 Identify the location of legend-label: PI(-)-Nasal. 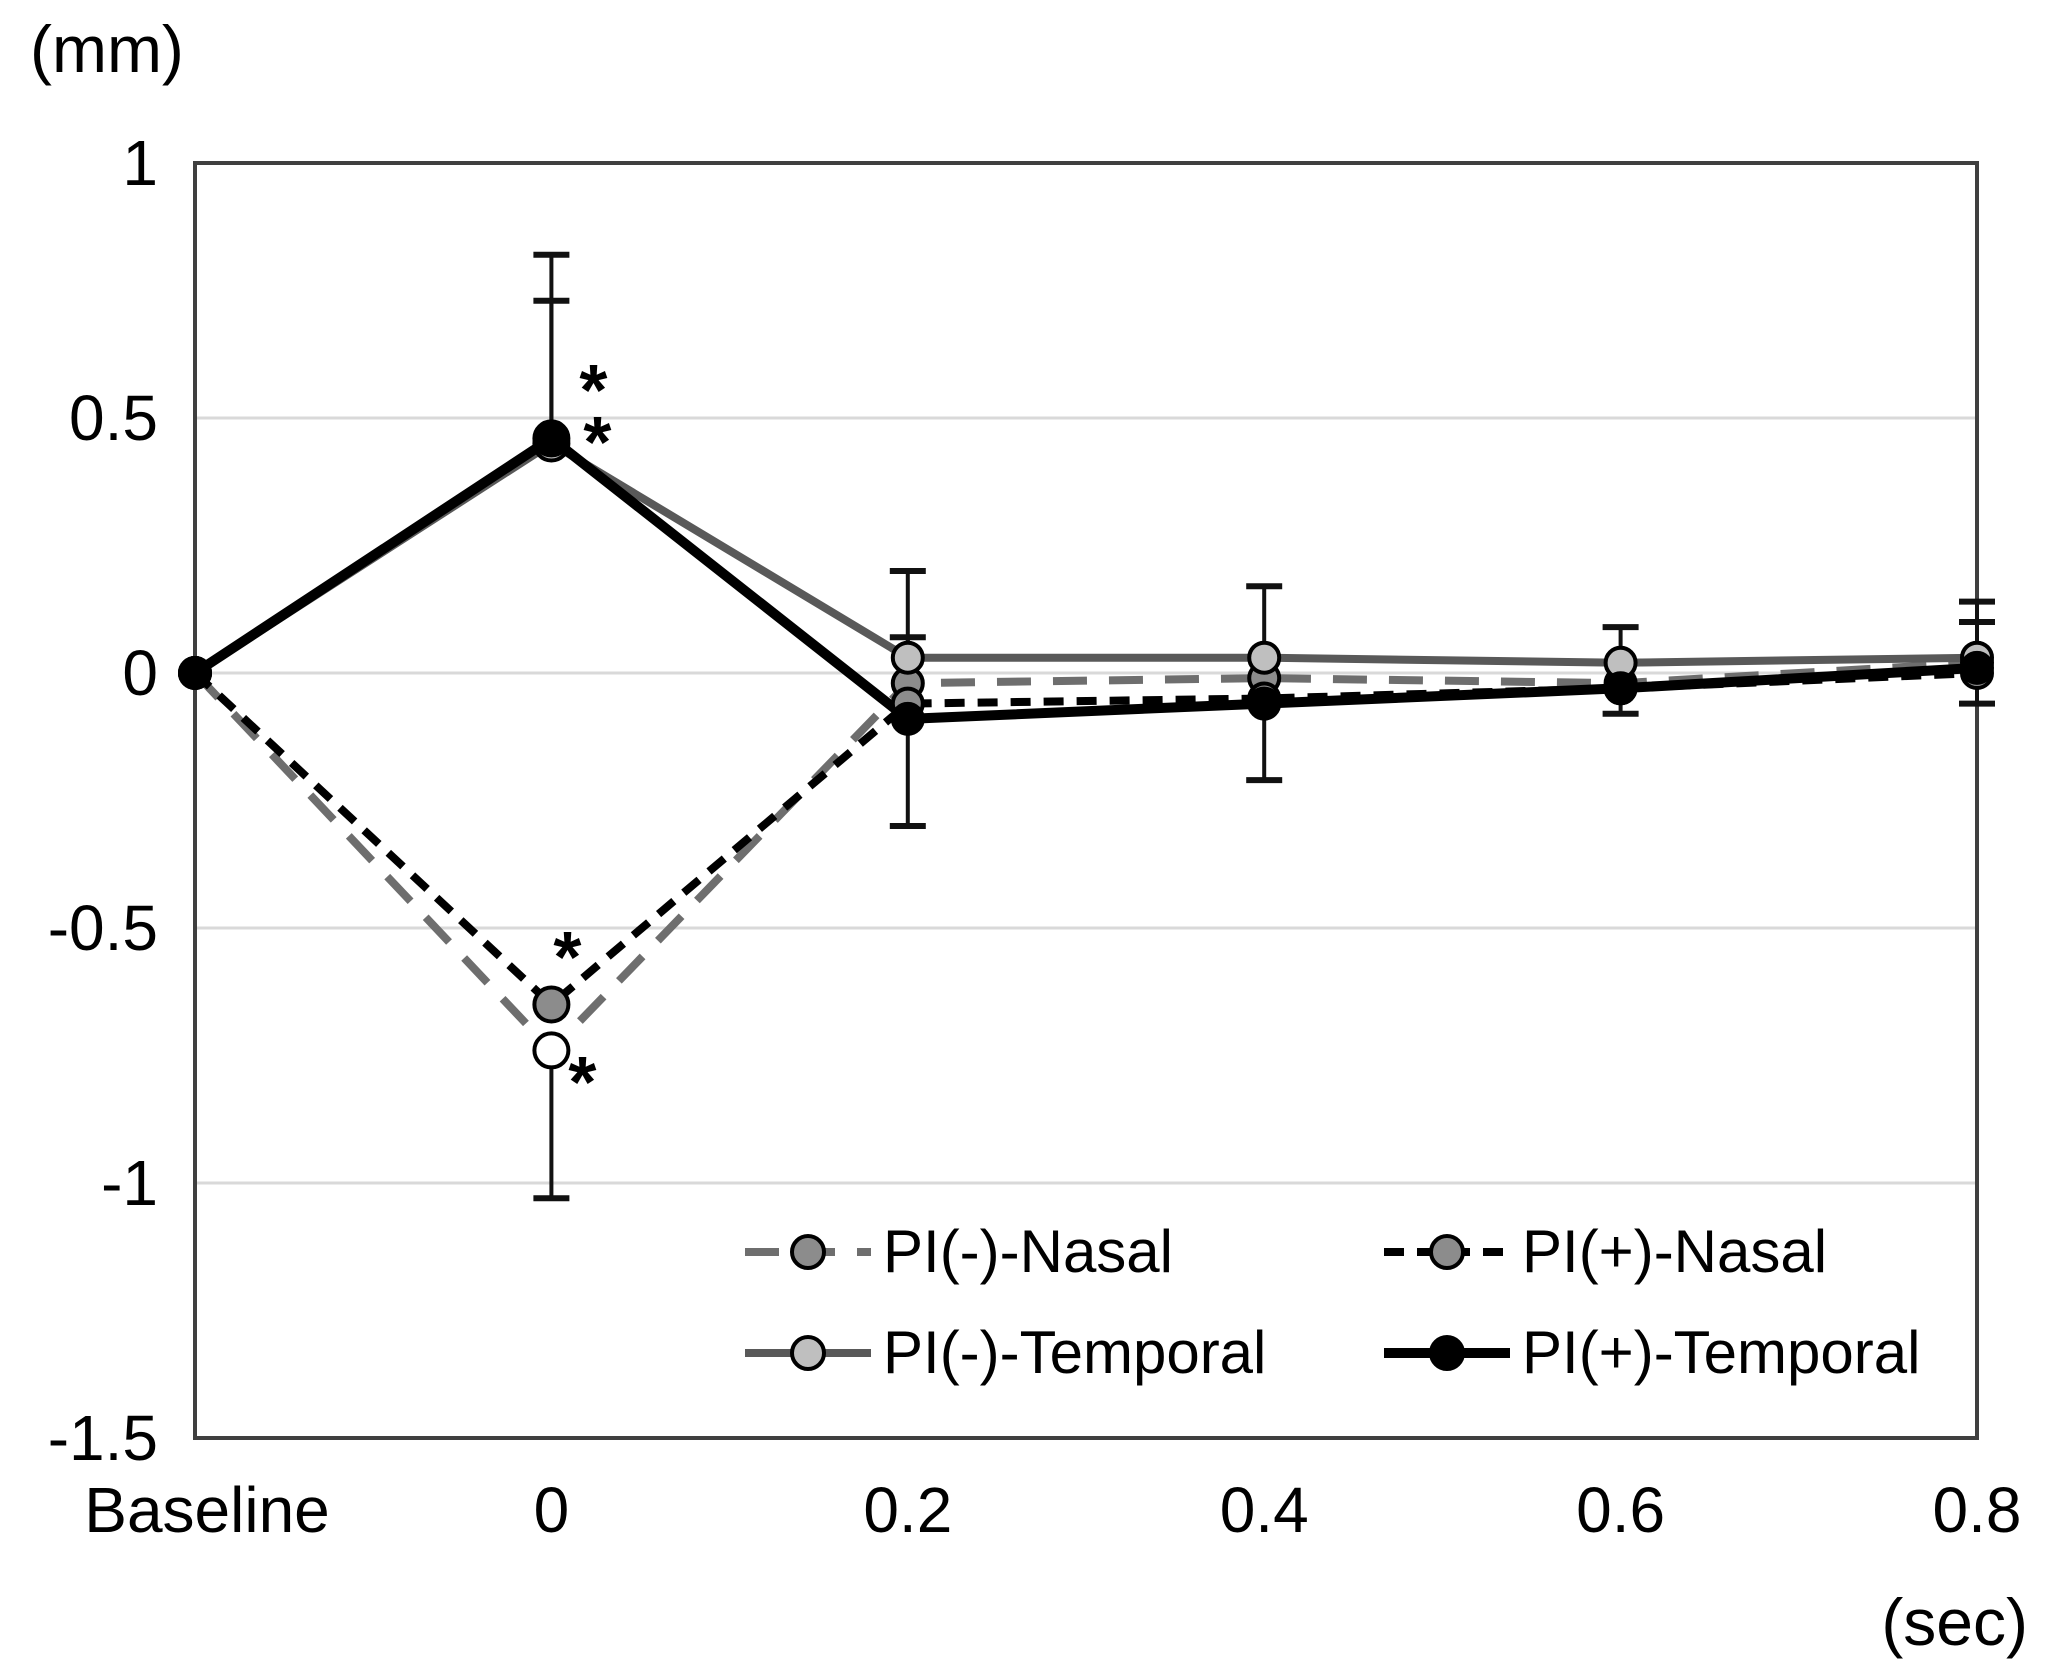
(1028, 1251).